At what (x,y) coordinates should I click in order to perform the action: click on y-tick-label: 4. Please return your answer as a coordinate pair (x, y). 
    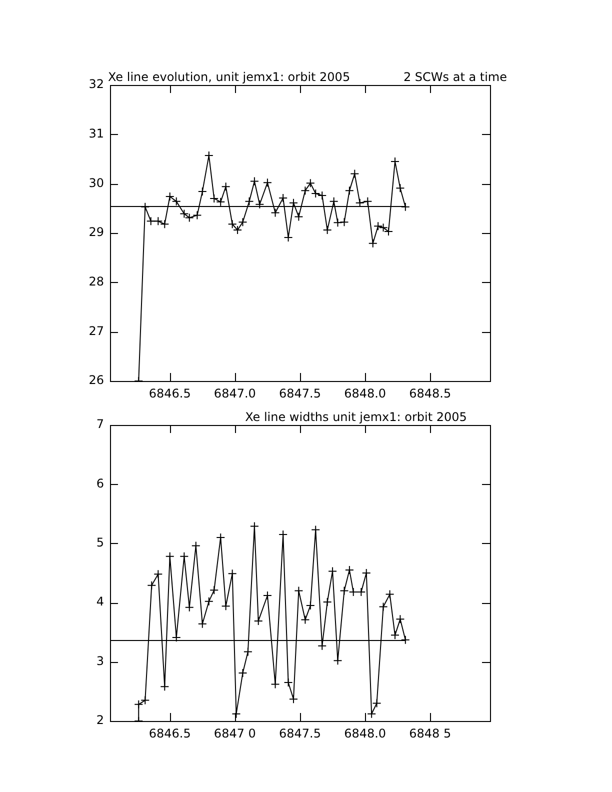
    Looking at the image, I should click on (100, 601).